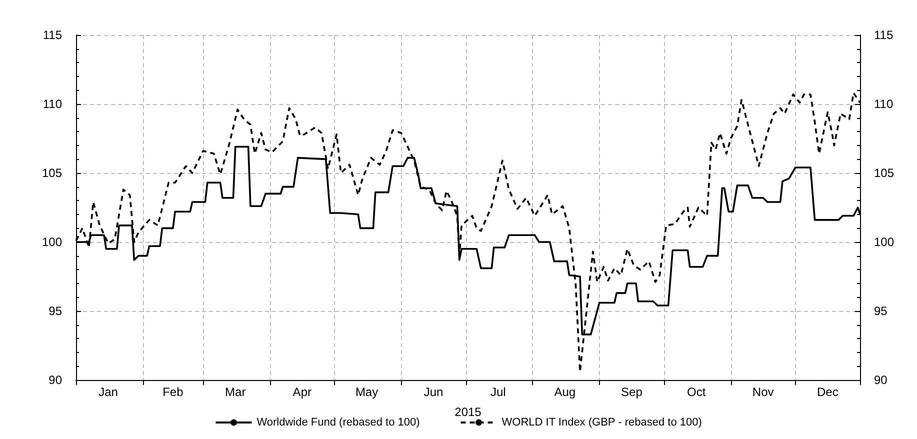  Describe the element at coordinates (565, 392) in the screenshot. I see `x-tick-label: Aug` at that location.